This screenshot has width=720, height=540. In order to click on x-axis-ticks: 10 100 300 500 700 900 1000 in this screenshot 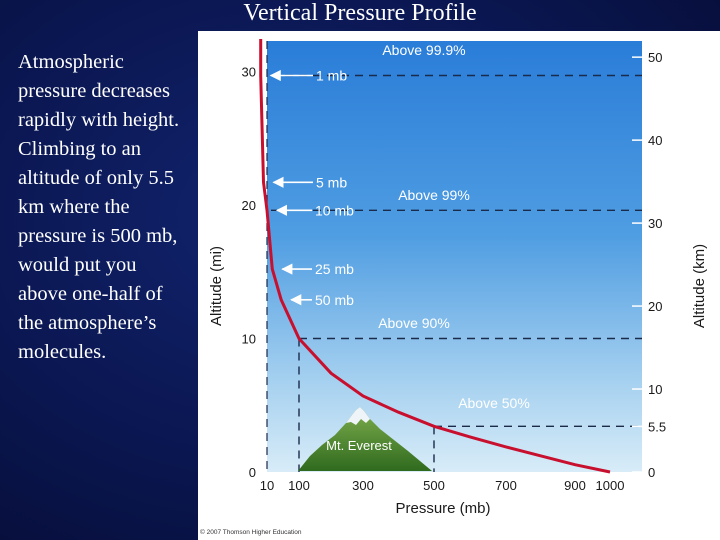, I will do `click(442, 485)`.